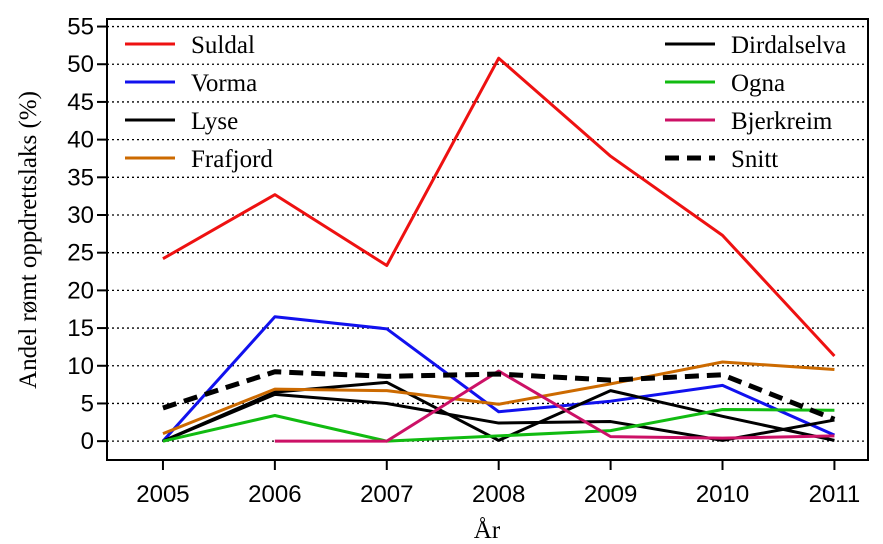  Describe the element at coordinates (28, 240) in the screenshot. I see `y-axis-label: Andel rømt oppdrettslaks (%)` at that location.